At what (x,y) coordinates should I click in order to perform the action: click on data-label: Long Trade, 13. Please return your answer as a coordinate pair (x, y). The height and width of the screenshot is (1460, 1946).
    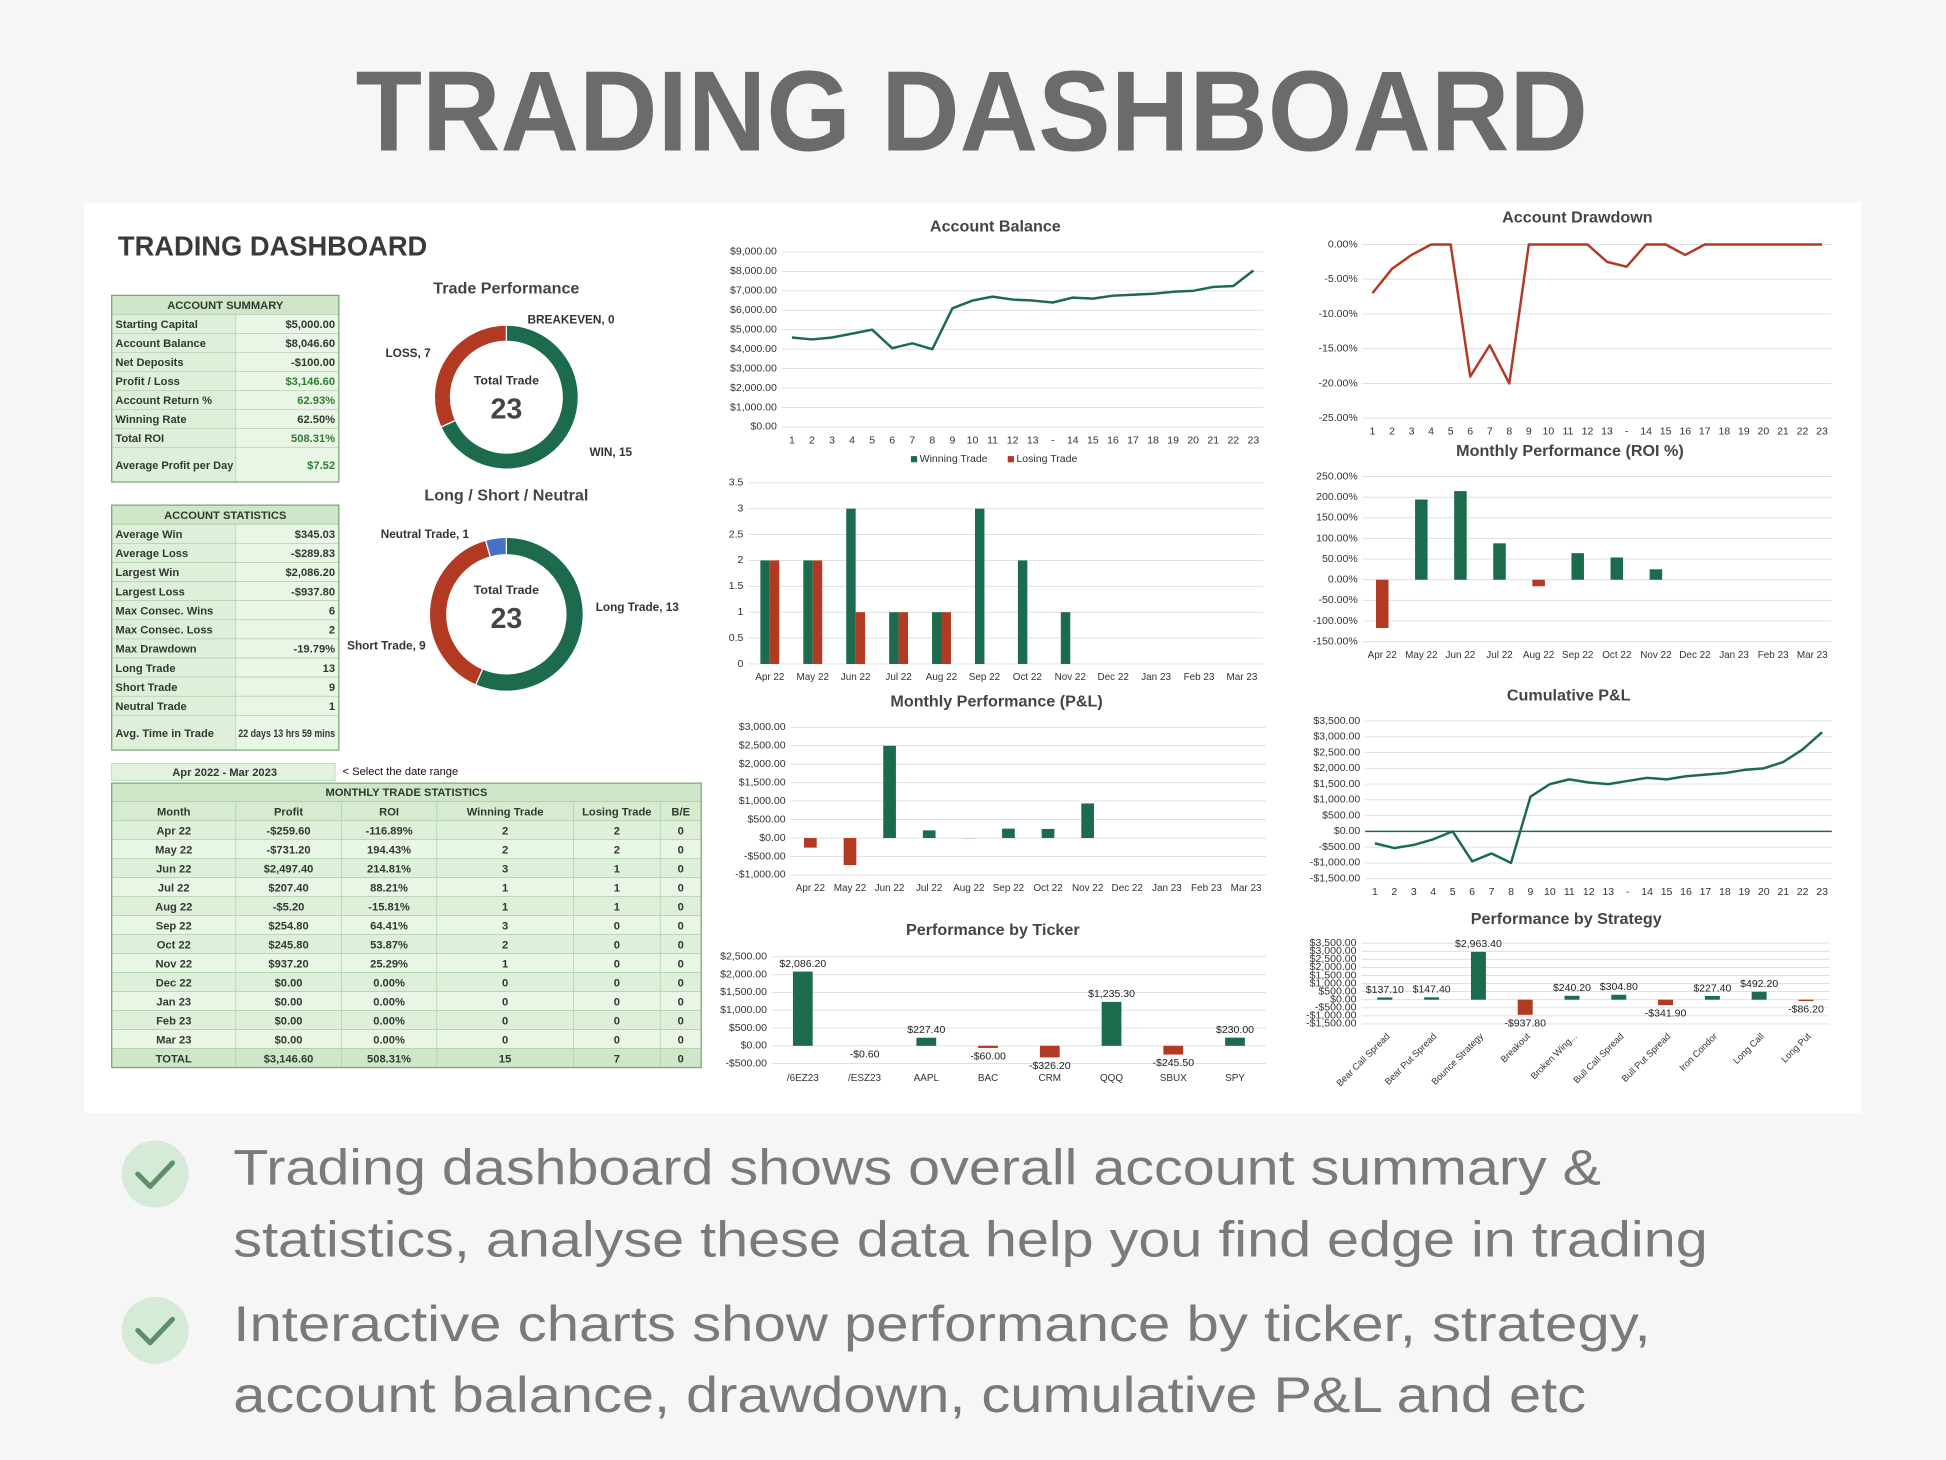
    Looking at the image, I should click on (638, 607).